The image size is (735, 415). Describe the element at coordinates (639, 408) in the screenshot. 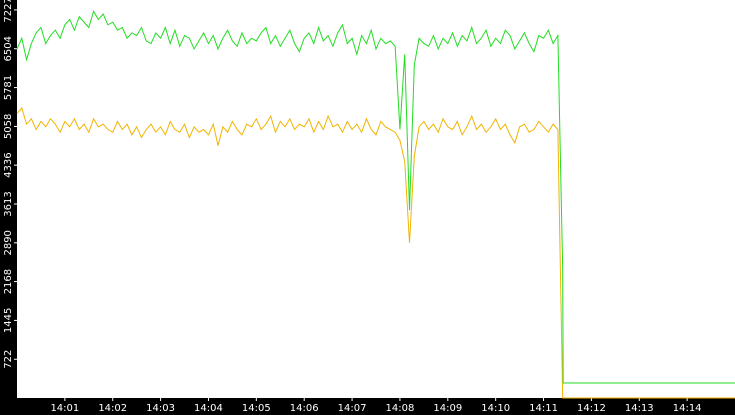

I see `x-tick-label: 14:13` at that location.